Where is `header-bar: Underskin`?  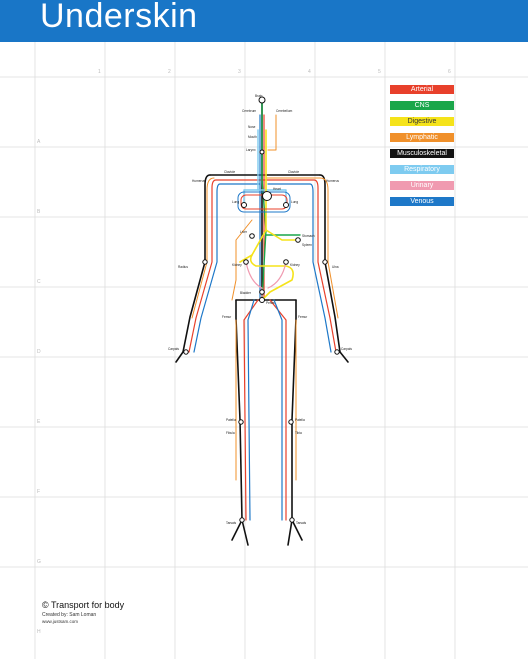
header-bar: Underskin is located at coordinates (264, 21).